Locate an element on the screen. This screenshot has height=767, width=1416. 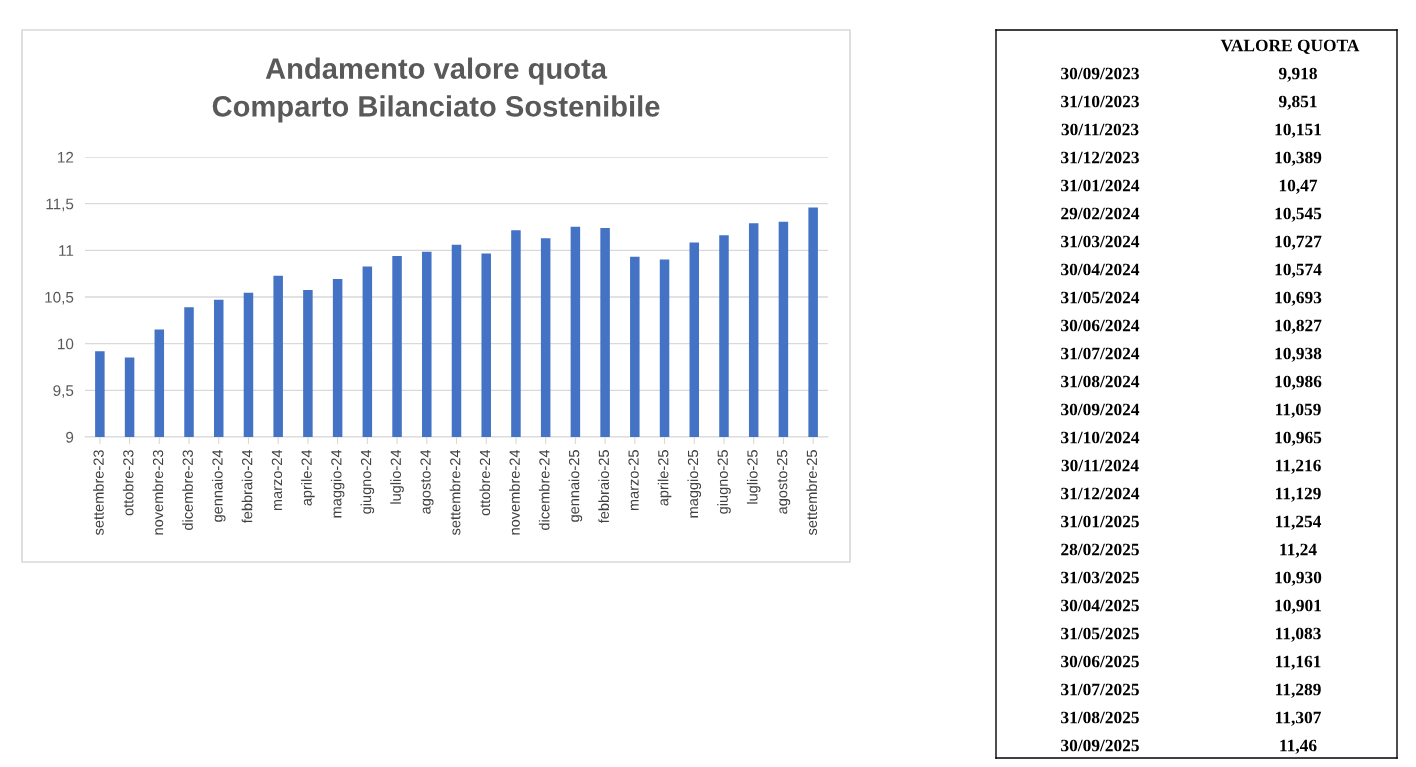
text: 11,254 is located at coordinates (1299, 522).